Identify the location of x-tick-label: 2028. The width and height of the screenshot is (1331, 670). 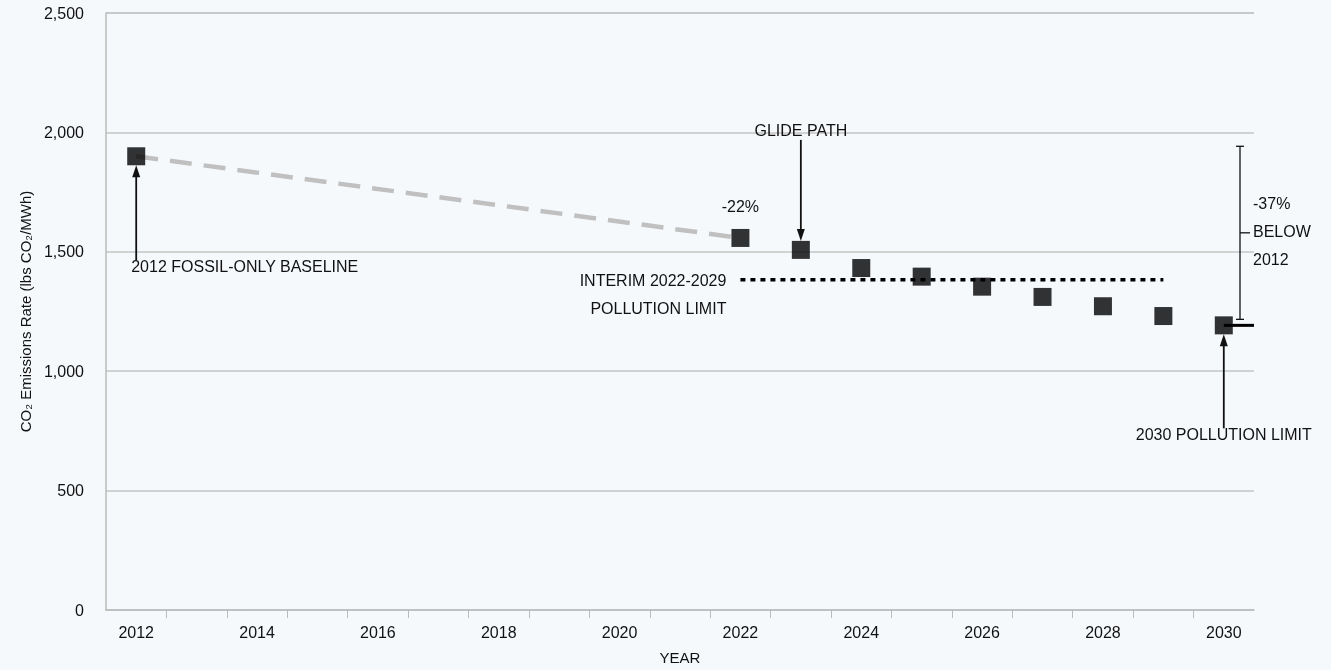
(1103, 632).